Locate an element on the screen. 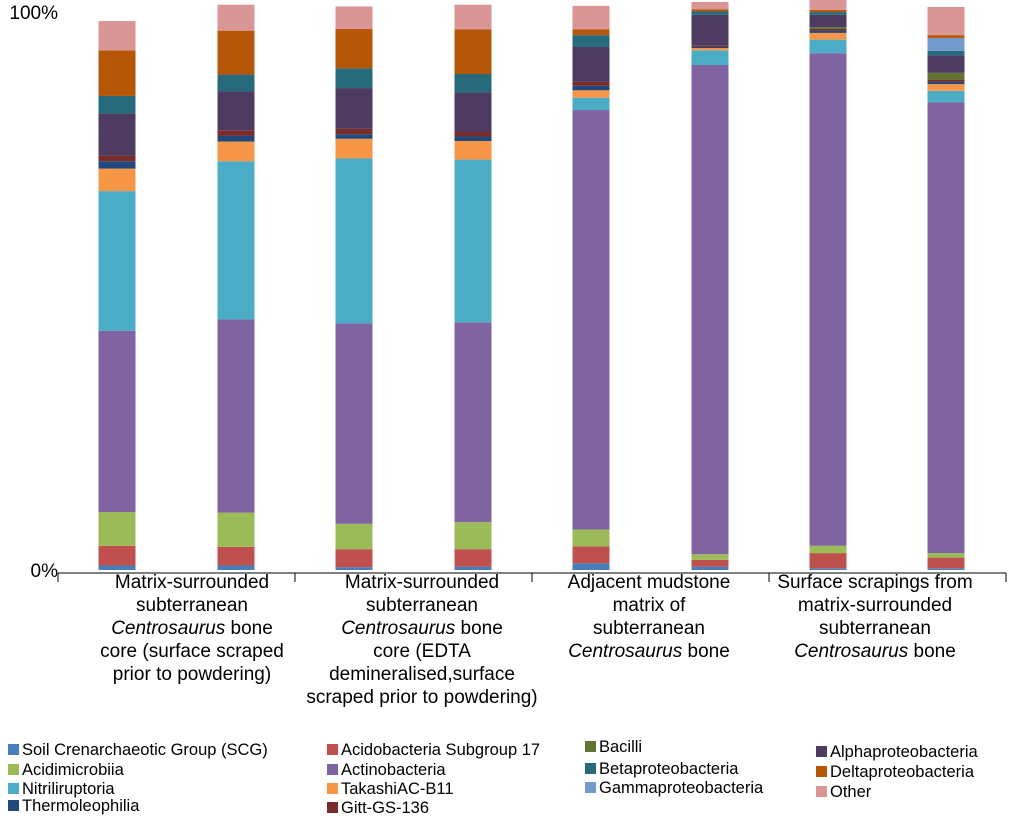 The width and height of the screenshot is (1024, 824). bar-segment-2-alphaproteobacteria is located at coordinates (236, 111).